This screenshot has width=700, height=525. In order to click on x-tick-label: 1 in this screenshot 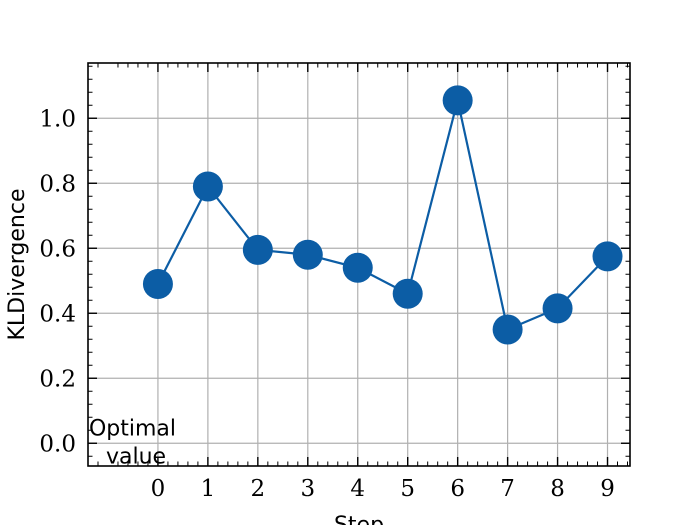, I will do `click(208, 489)`.